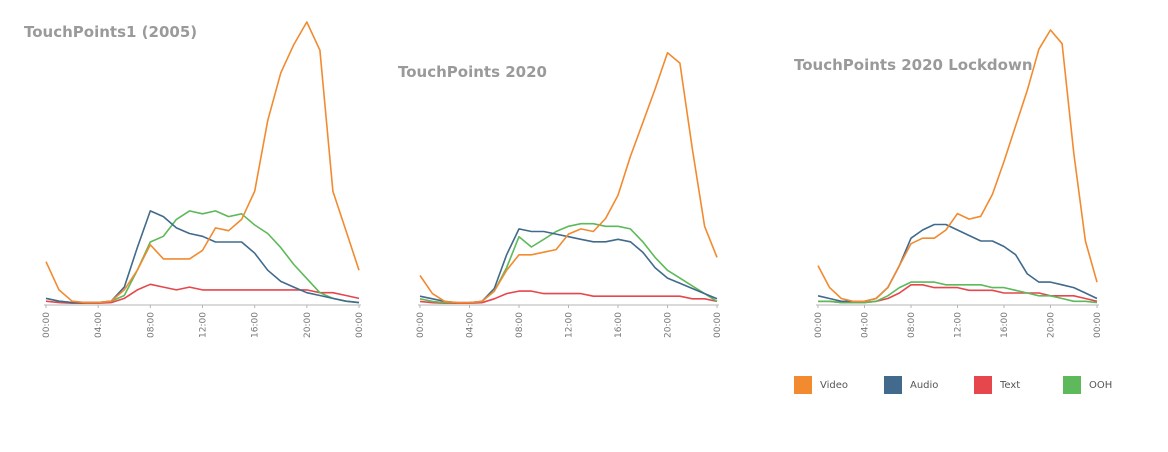  I want to click on legend-item-audio: Audio, so click(911, 385).